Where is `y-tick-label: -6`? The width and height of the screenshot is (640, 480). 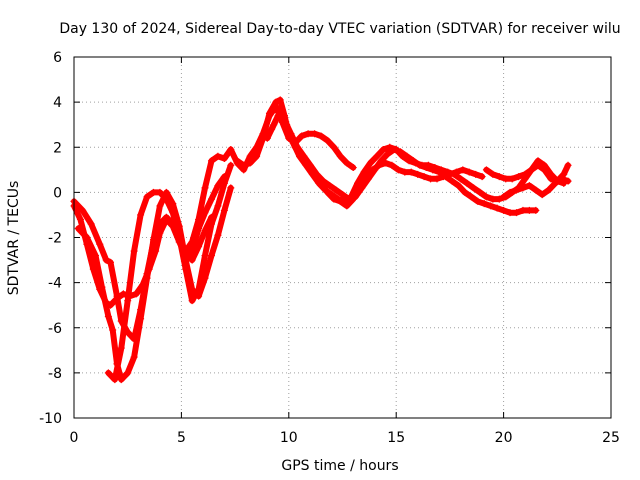 y-tick-label: -6 is located at coordinates (55, 329).